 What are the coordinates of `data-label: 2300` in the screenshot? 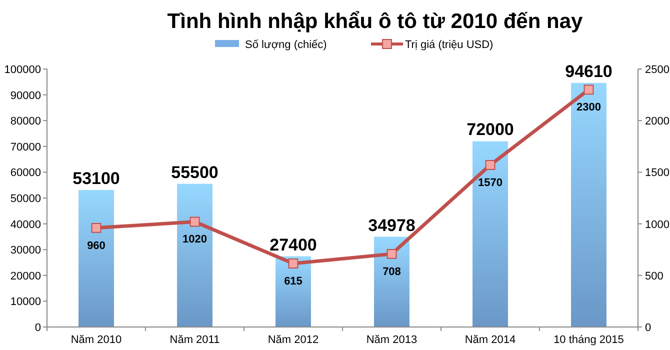 It's located at (588, 108).